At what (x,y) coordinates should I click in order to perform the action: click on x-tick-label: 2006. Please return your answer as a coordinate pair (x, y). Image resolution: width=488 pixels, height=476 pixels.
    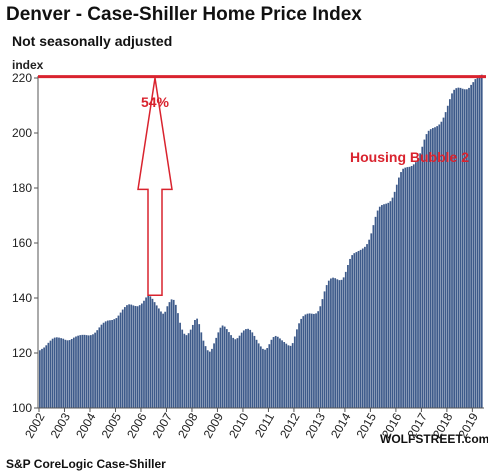
    Looking at the image, I should click on (137, 425).